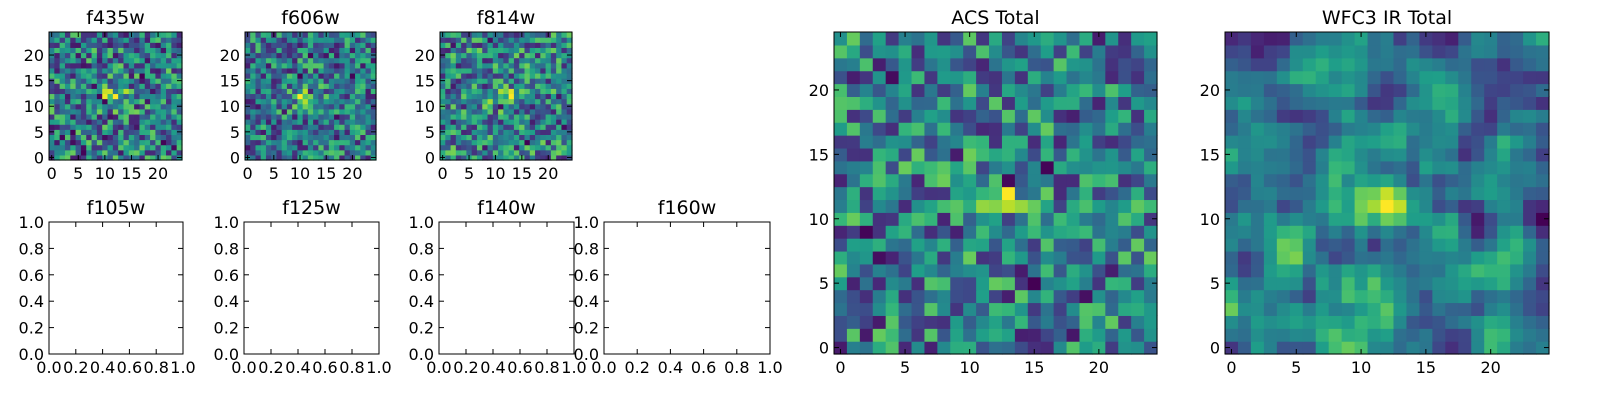 The image size is (1600, 400). I want to click on x-tick-label: 0.2, so click(270, 367).